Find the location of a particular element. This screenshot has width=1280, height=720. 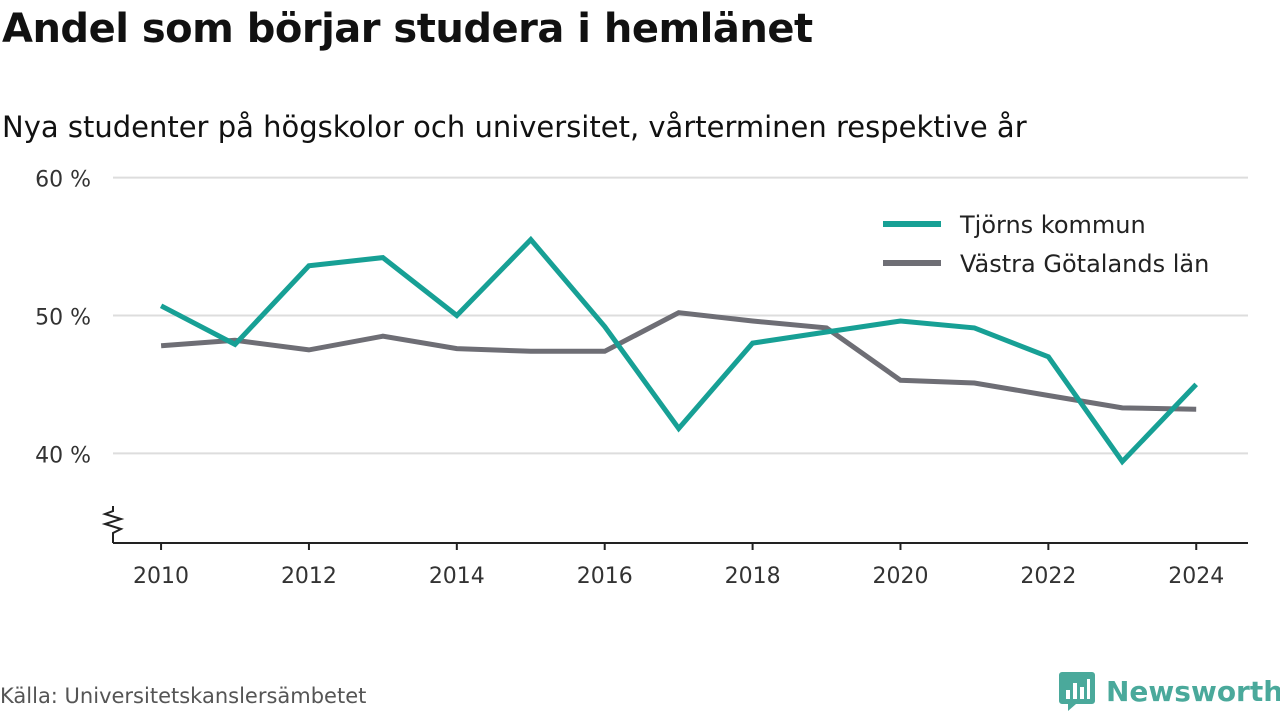

legend-label: Västra Götalands län is located at coordinates (1084, 264).